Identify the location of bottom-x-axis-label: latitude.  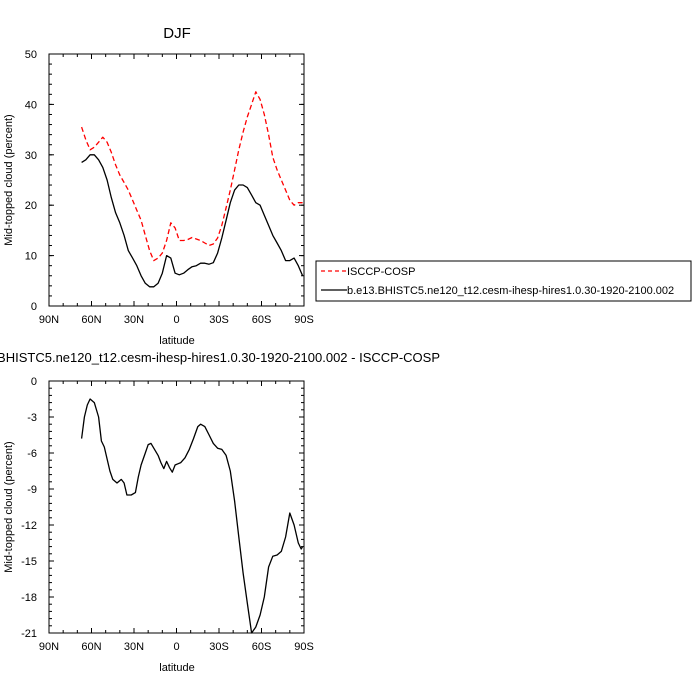
(176, 668).